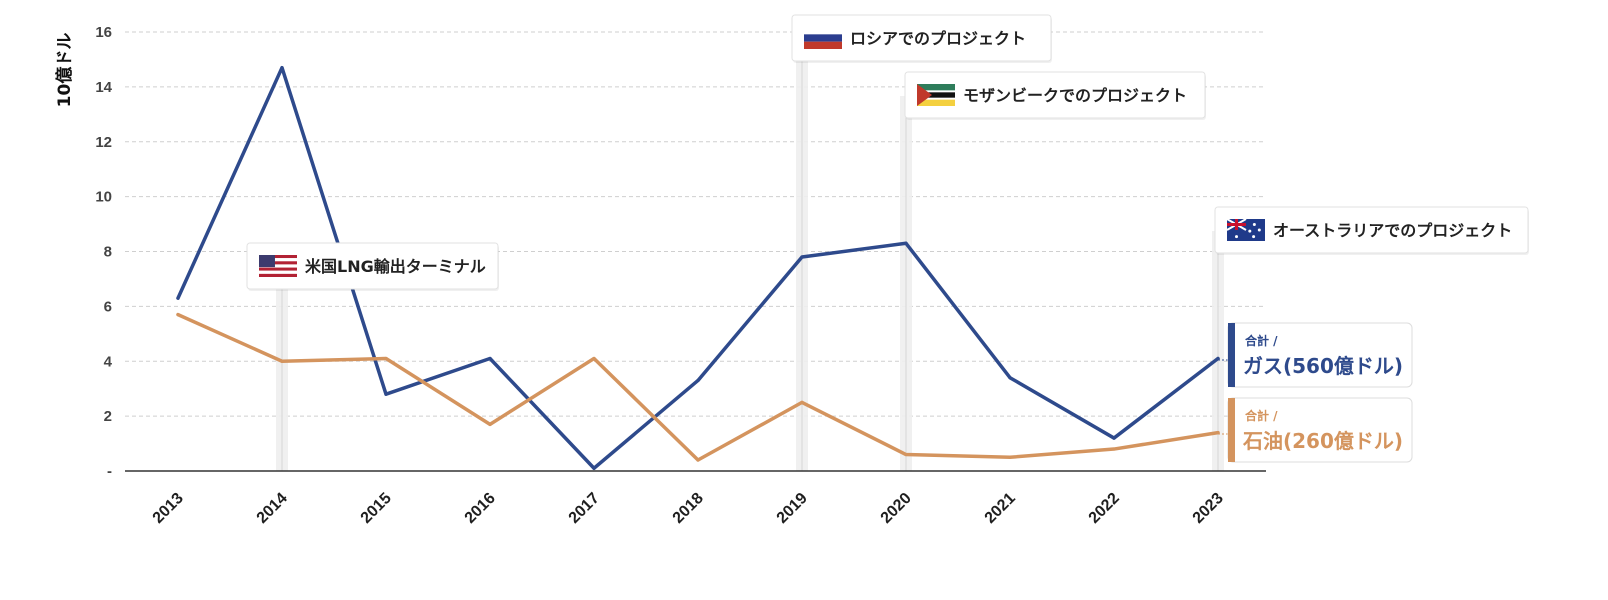  Describe the element at coordinates (896, 508) in the screenshot. I see `x-tick-label: 2020` at that location.